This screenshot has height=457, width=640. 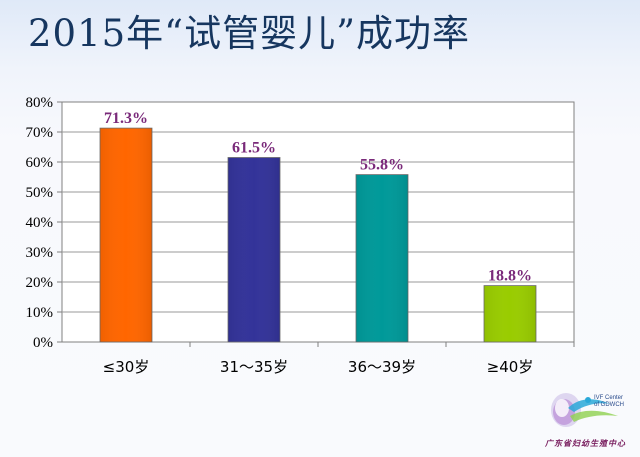 I want to click on page-title: 2015年“试管婴儿”成功率, so click(x=249, y=33).